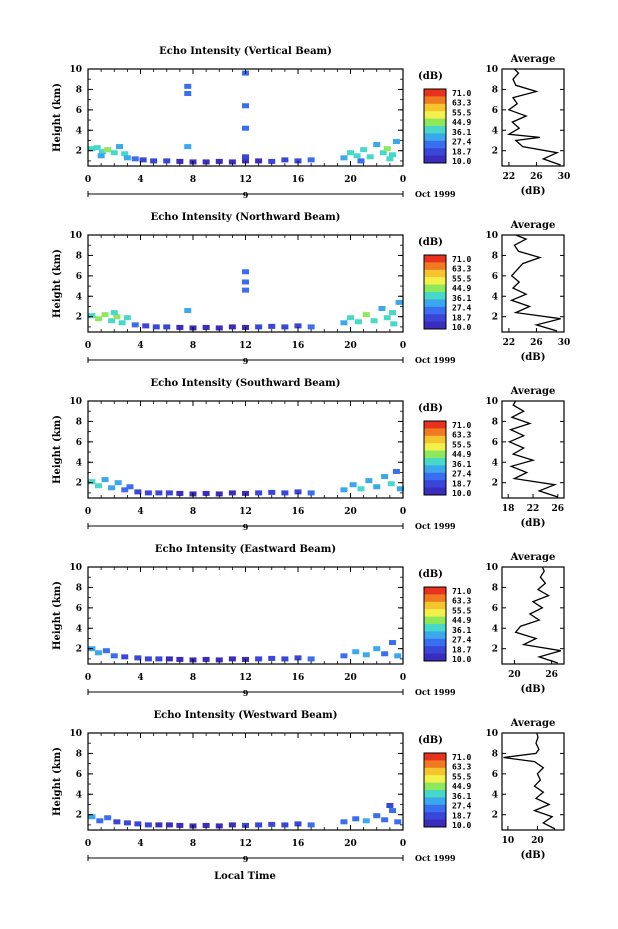 The height and width of the screenshot is (929, 618). What do you see at coordinates (495, 775) in the screenshot?
I see `average-y-tick-label: 6` at bounding box center [495, 775].